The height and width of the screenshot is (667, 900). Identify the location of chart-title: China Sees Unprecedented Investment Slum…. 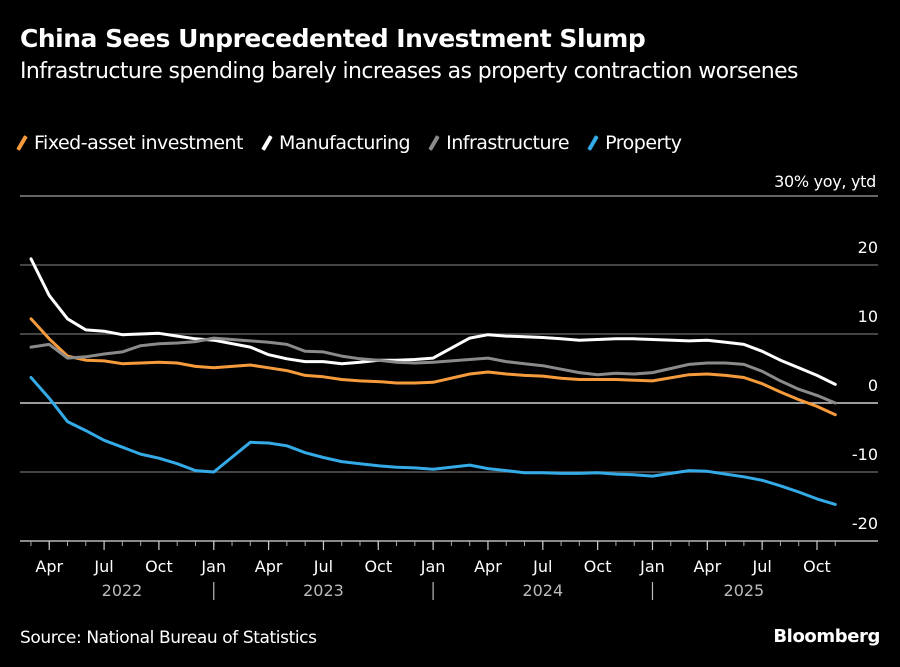
(333, 38).